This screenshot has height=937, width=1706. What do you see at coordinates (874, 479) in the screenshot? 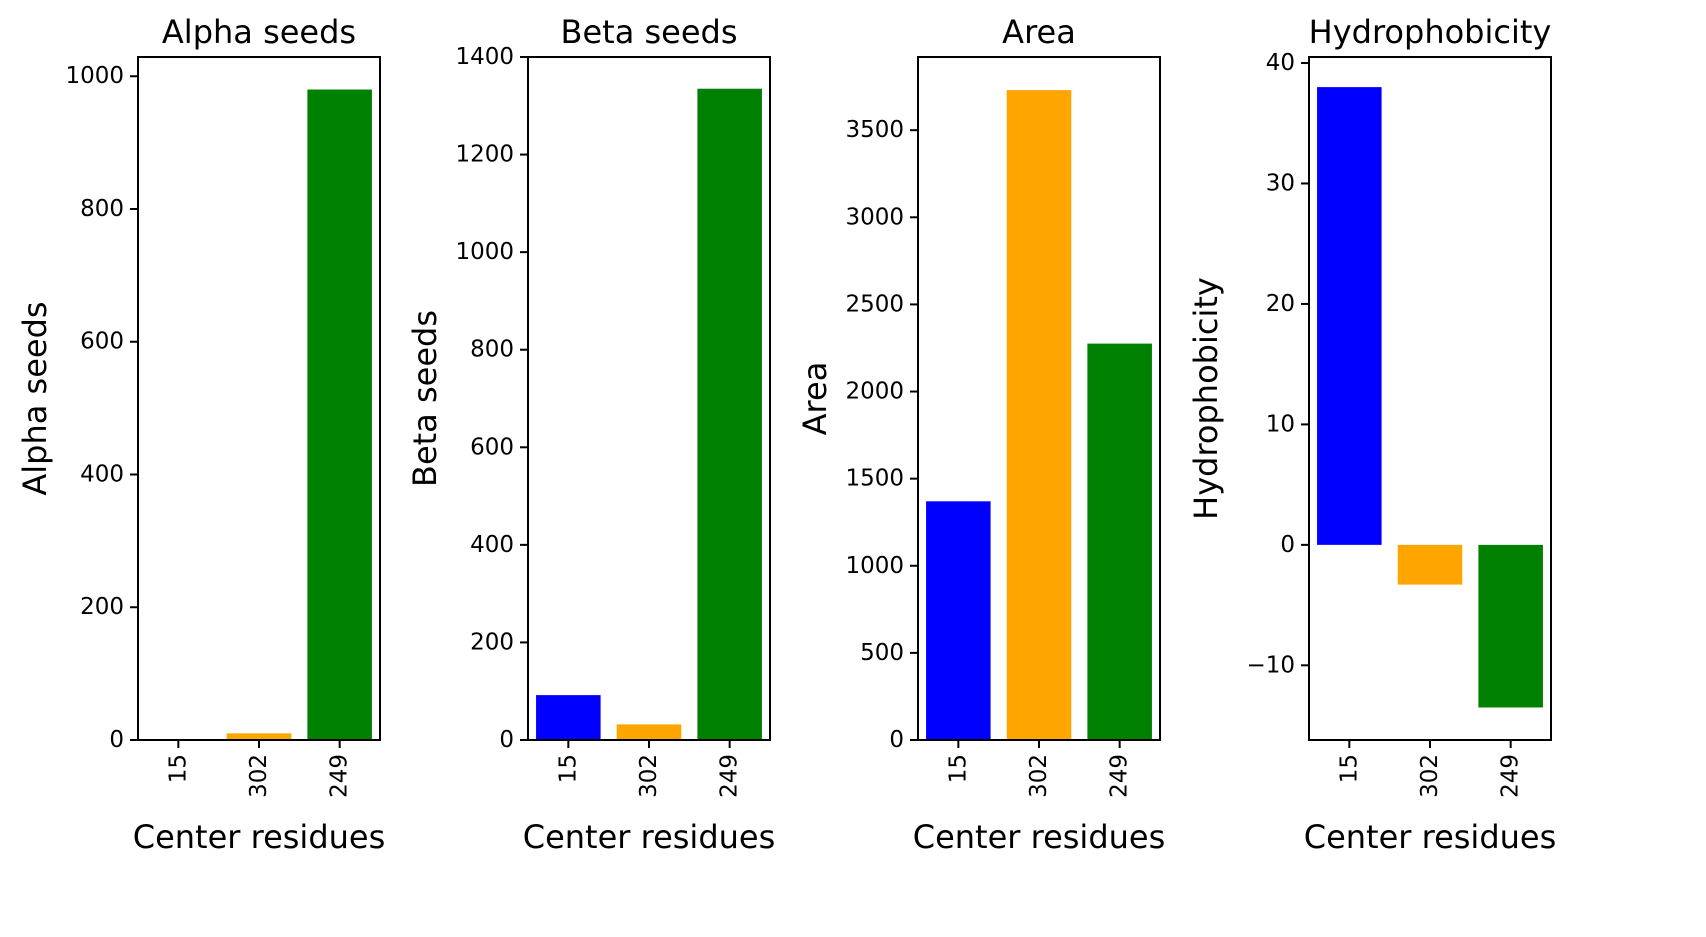
I see `y-tick-label: 1500` at bounding box center [874, 479].